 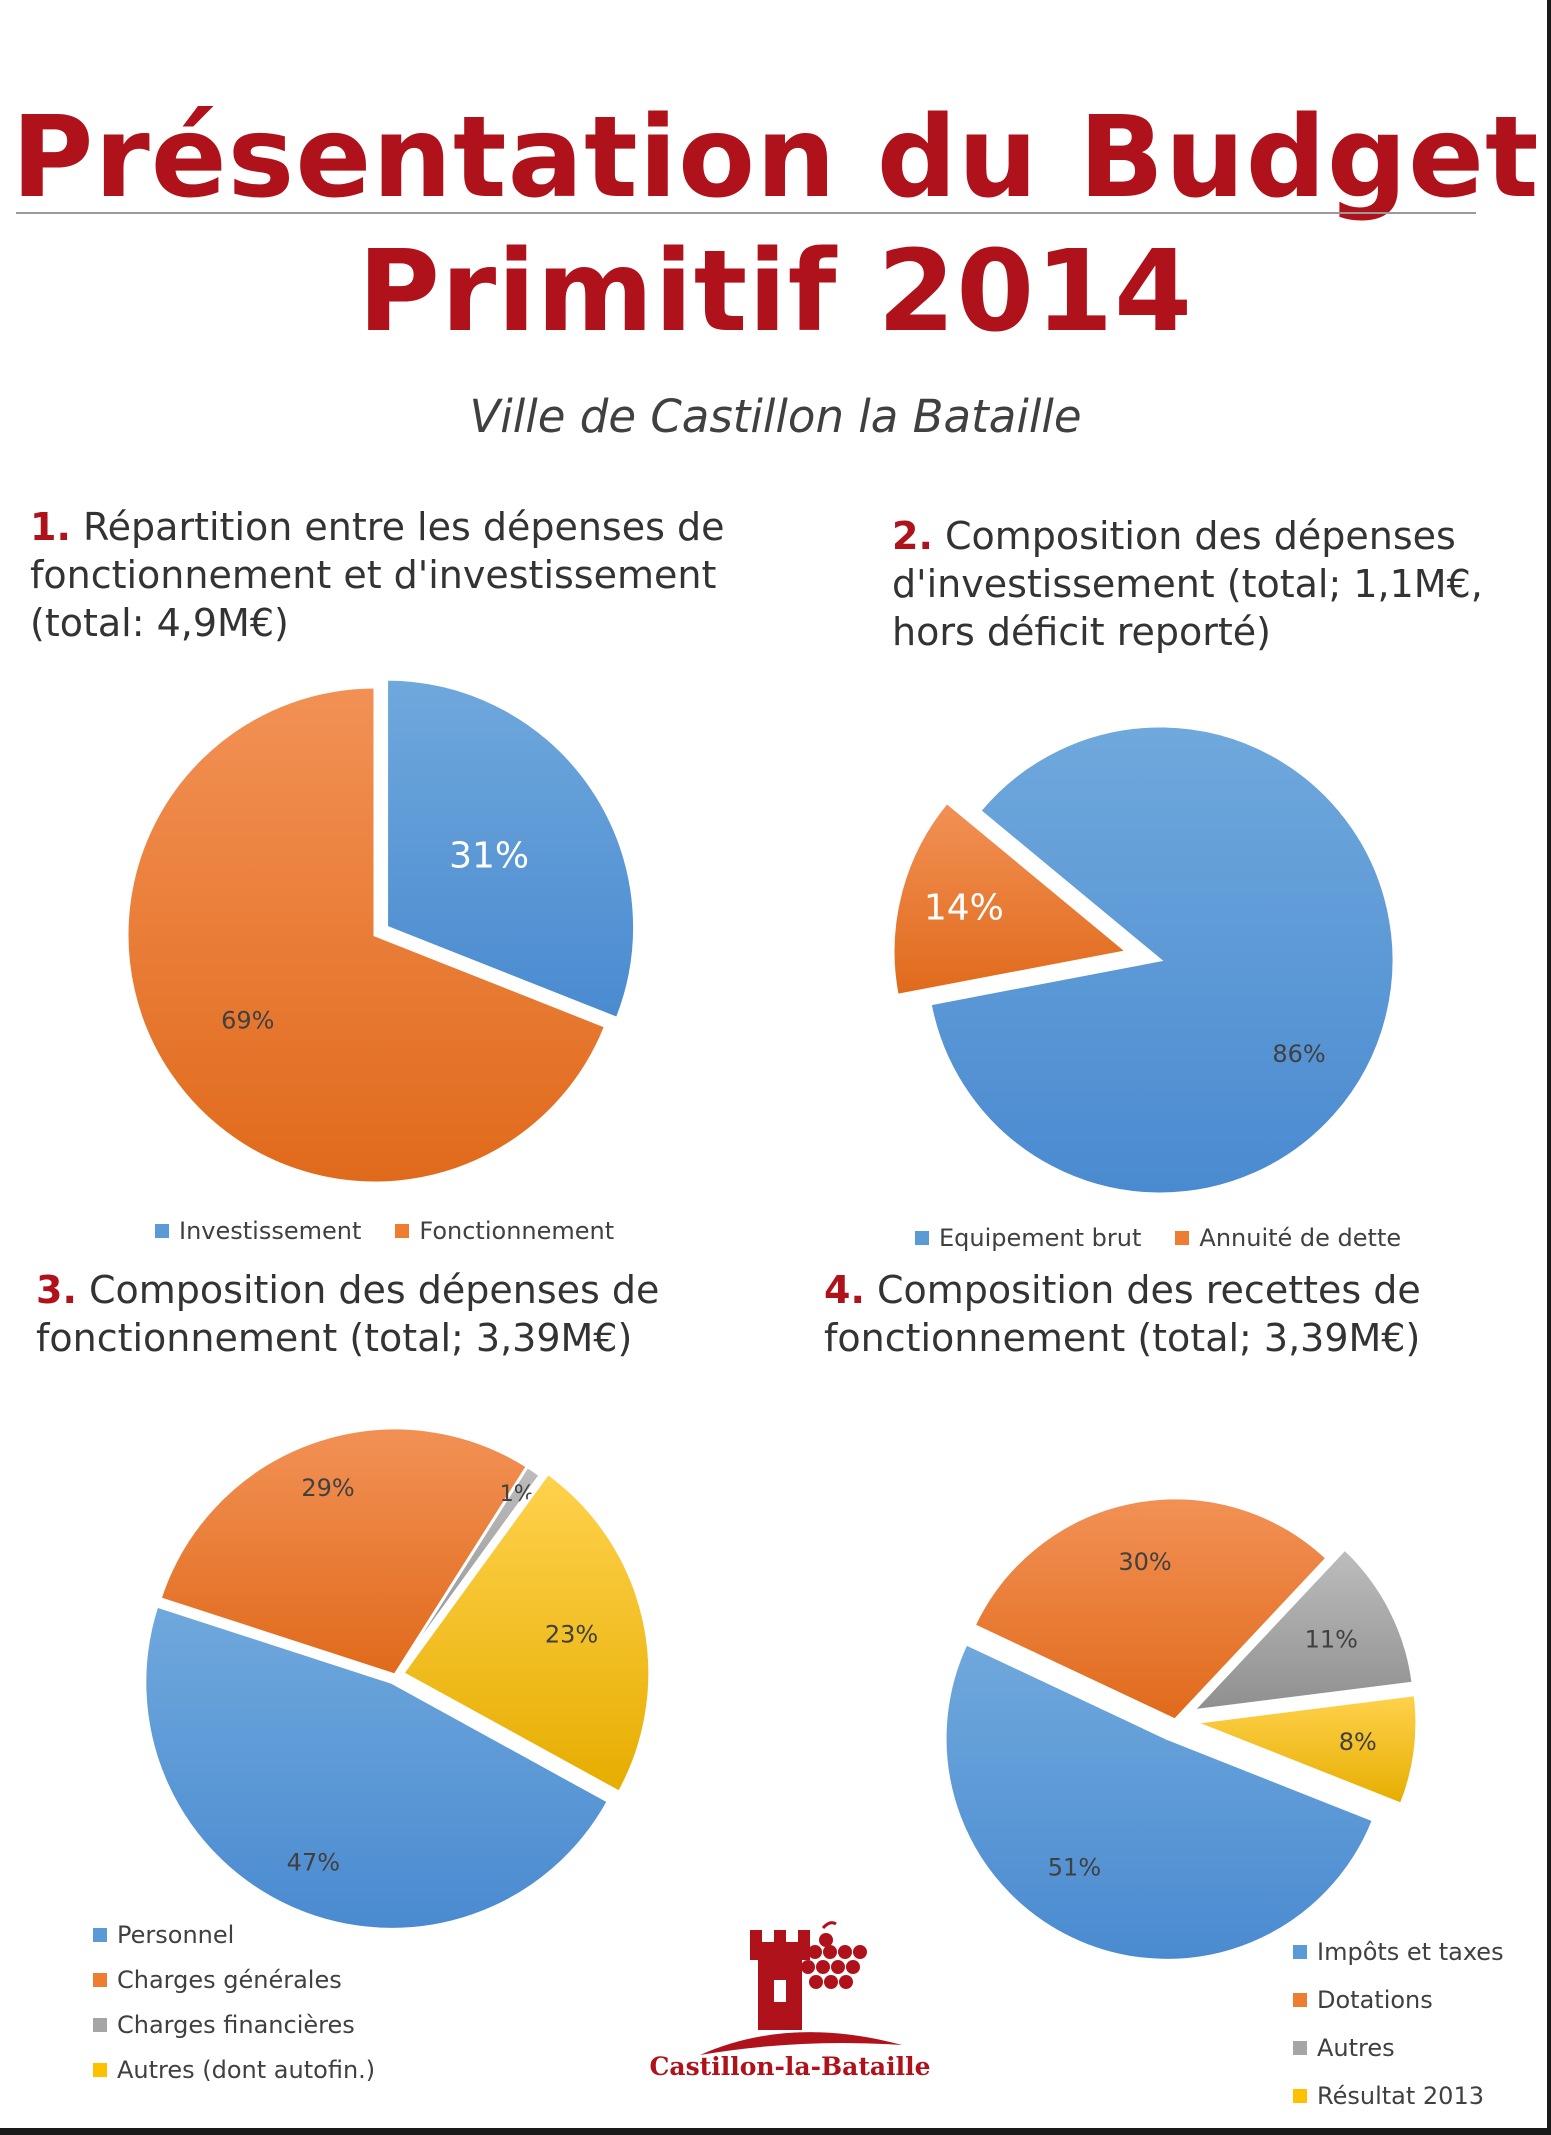 I want to click on legend-label: Investissement, so click(x=270, y=1231).